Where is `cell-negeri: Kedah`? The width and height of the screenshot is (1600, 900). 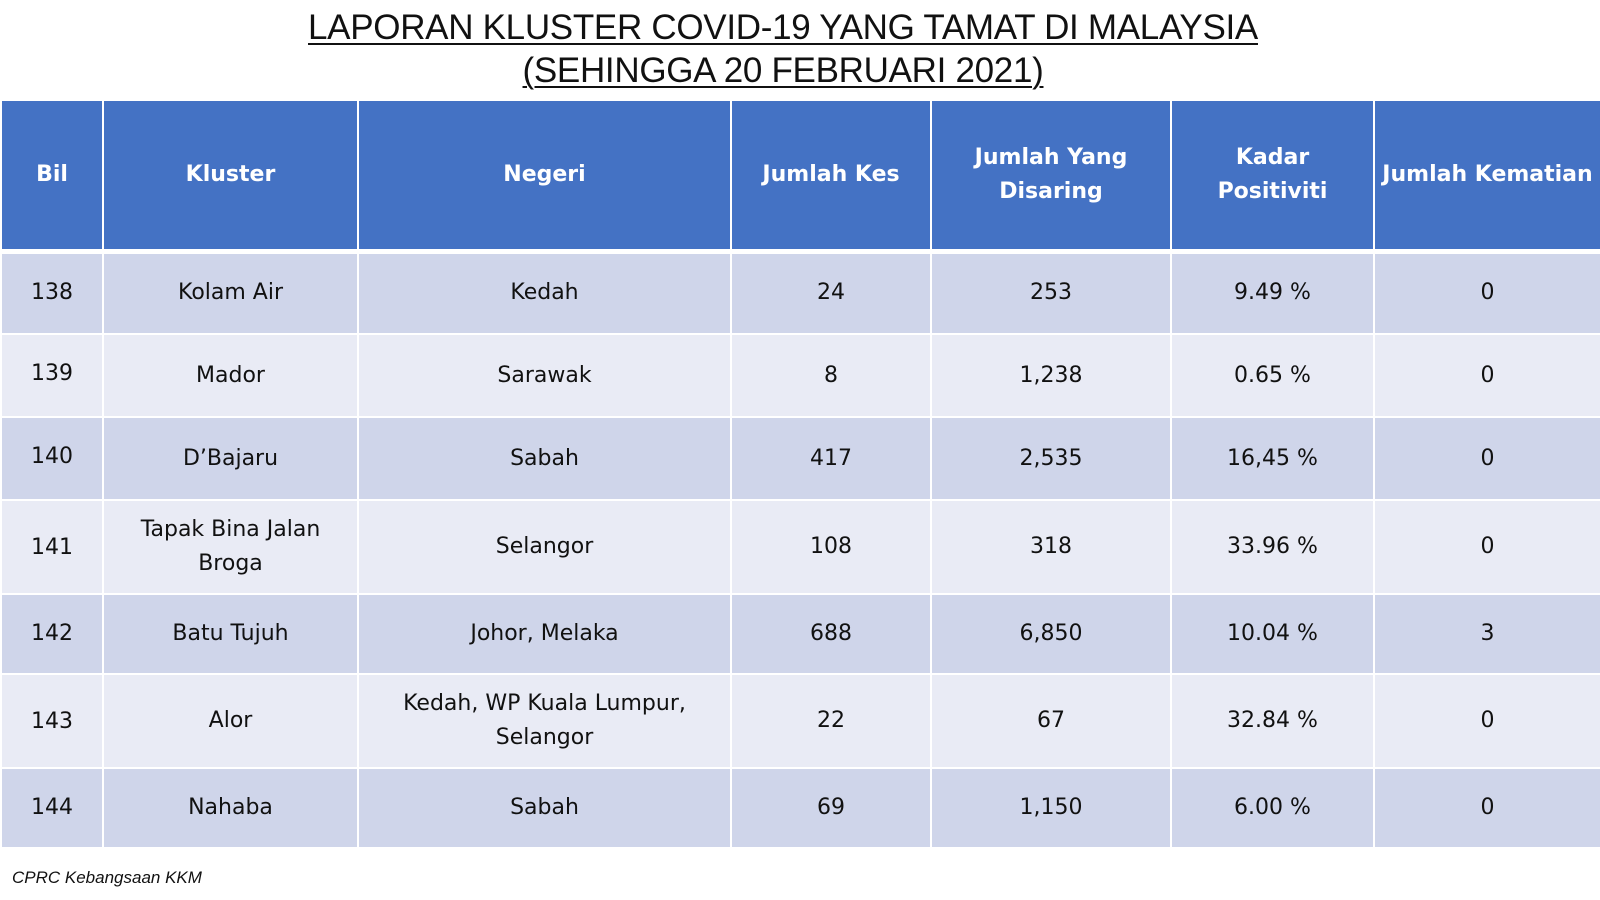 cell-negeri: Kedah is located at coordinates (544, 292).